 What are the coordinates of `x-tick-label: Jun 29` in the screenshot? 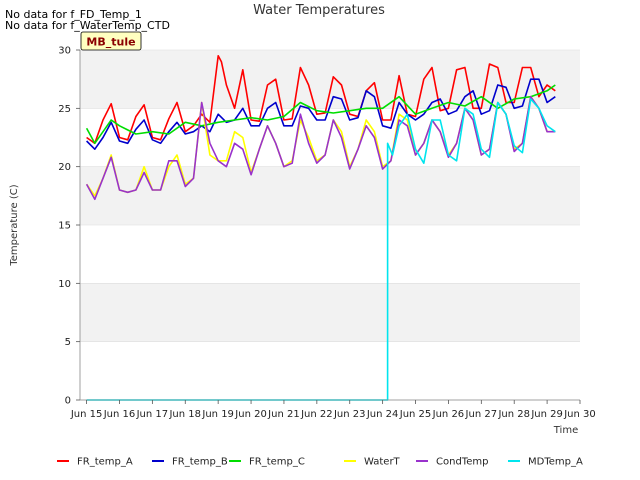 It's located at (546, 414).